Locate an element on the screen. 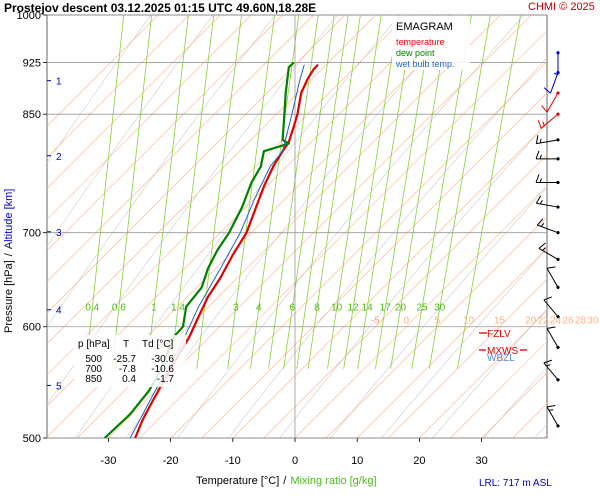 The height and width of the screenshot is (500, 600). mxws-label: MXWS is located at coordinates (502, 351).